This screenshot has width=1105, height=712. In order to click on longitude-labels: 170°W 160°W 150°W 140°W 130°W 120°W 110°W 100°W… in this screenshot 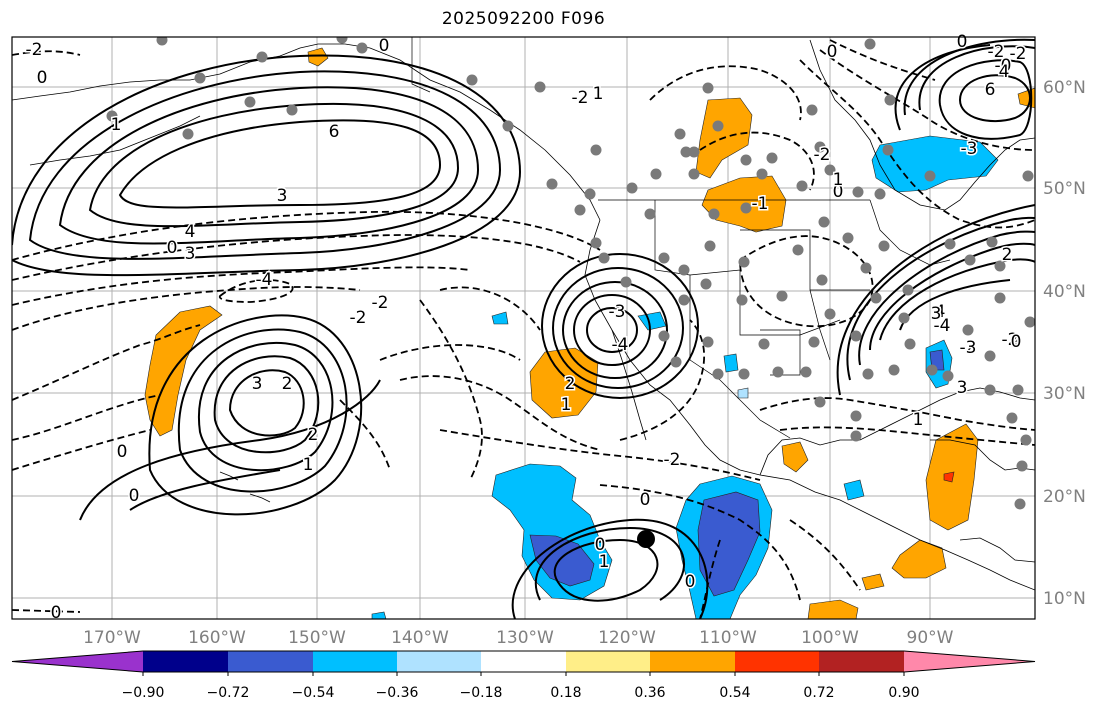, I will do `click(518, 638)`.